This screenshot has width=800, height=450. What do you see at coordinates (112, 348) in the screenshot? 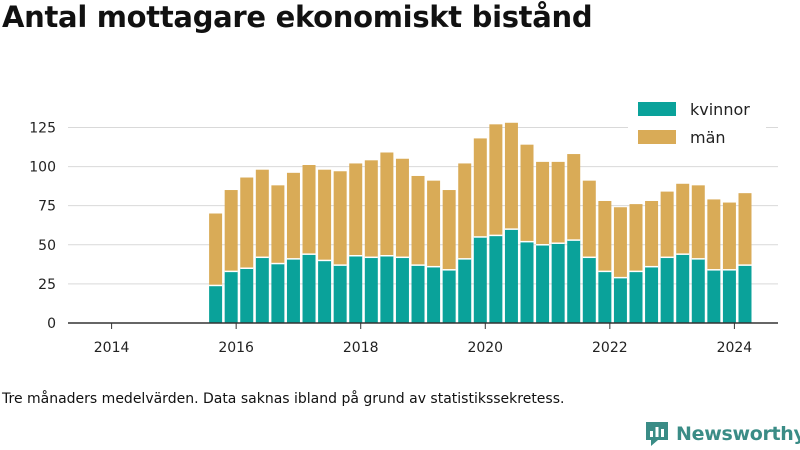
I see `x-tick-label: 2014` at bounding box center [112, 348].